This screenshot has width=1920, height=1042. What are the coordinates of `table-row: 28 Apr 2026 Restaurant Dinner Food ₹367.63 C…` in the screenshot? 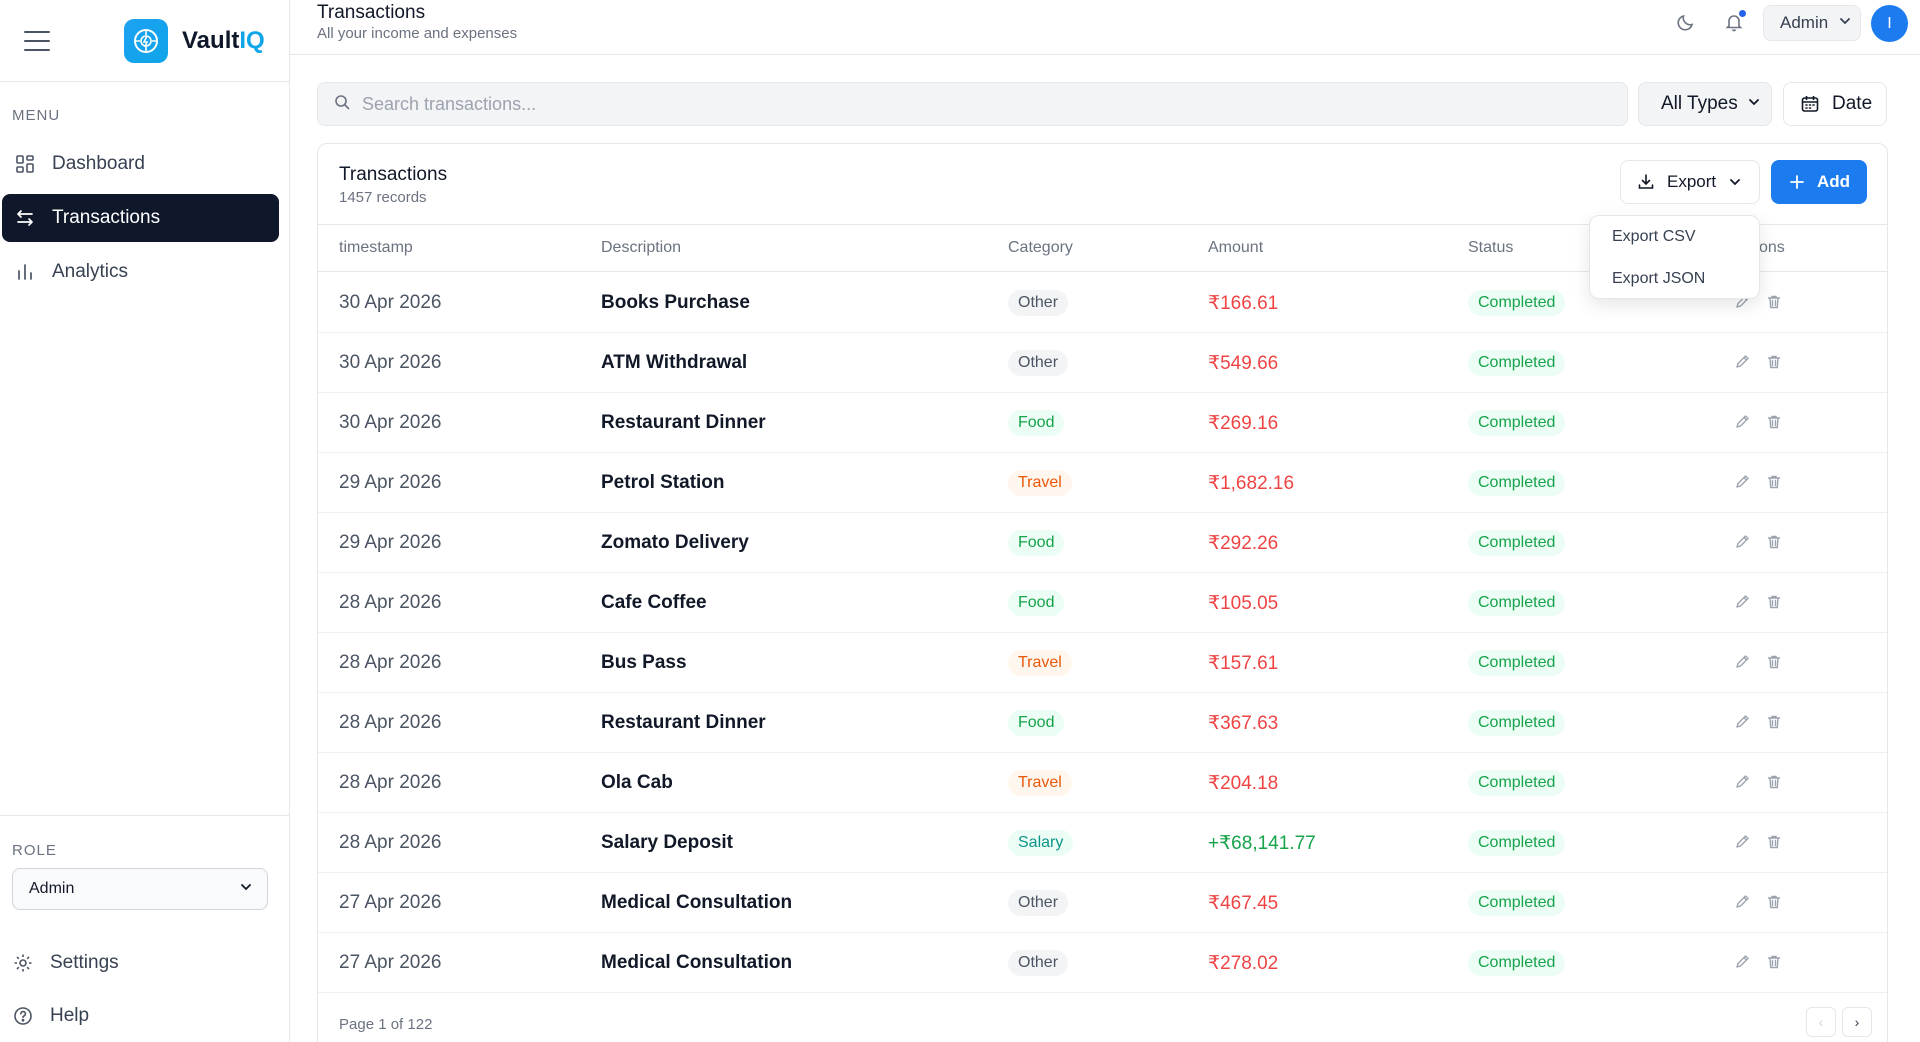 It's located at (1102, 723).